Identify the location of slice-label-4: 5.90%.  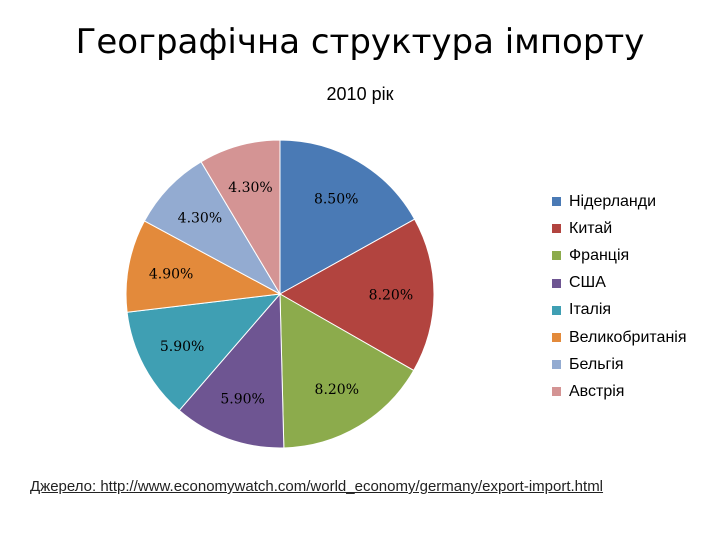
(242, 399).